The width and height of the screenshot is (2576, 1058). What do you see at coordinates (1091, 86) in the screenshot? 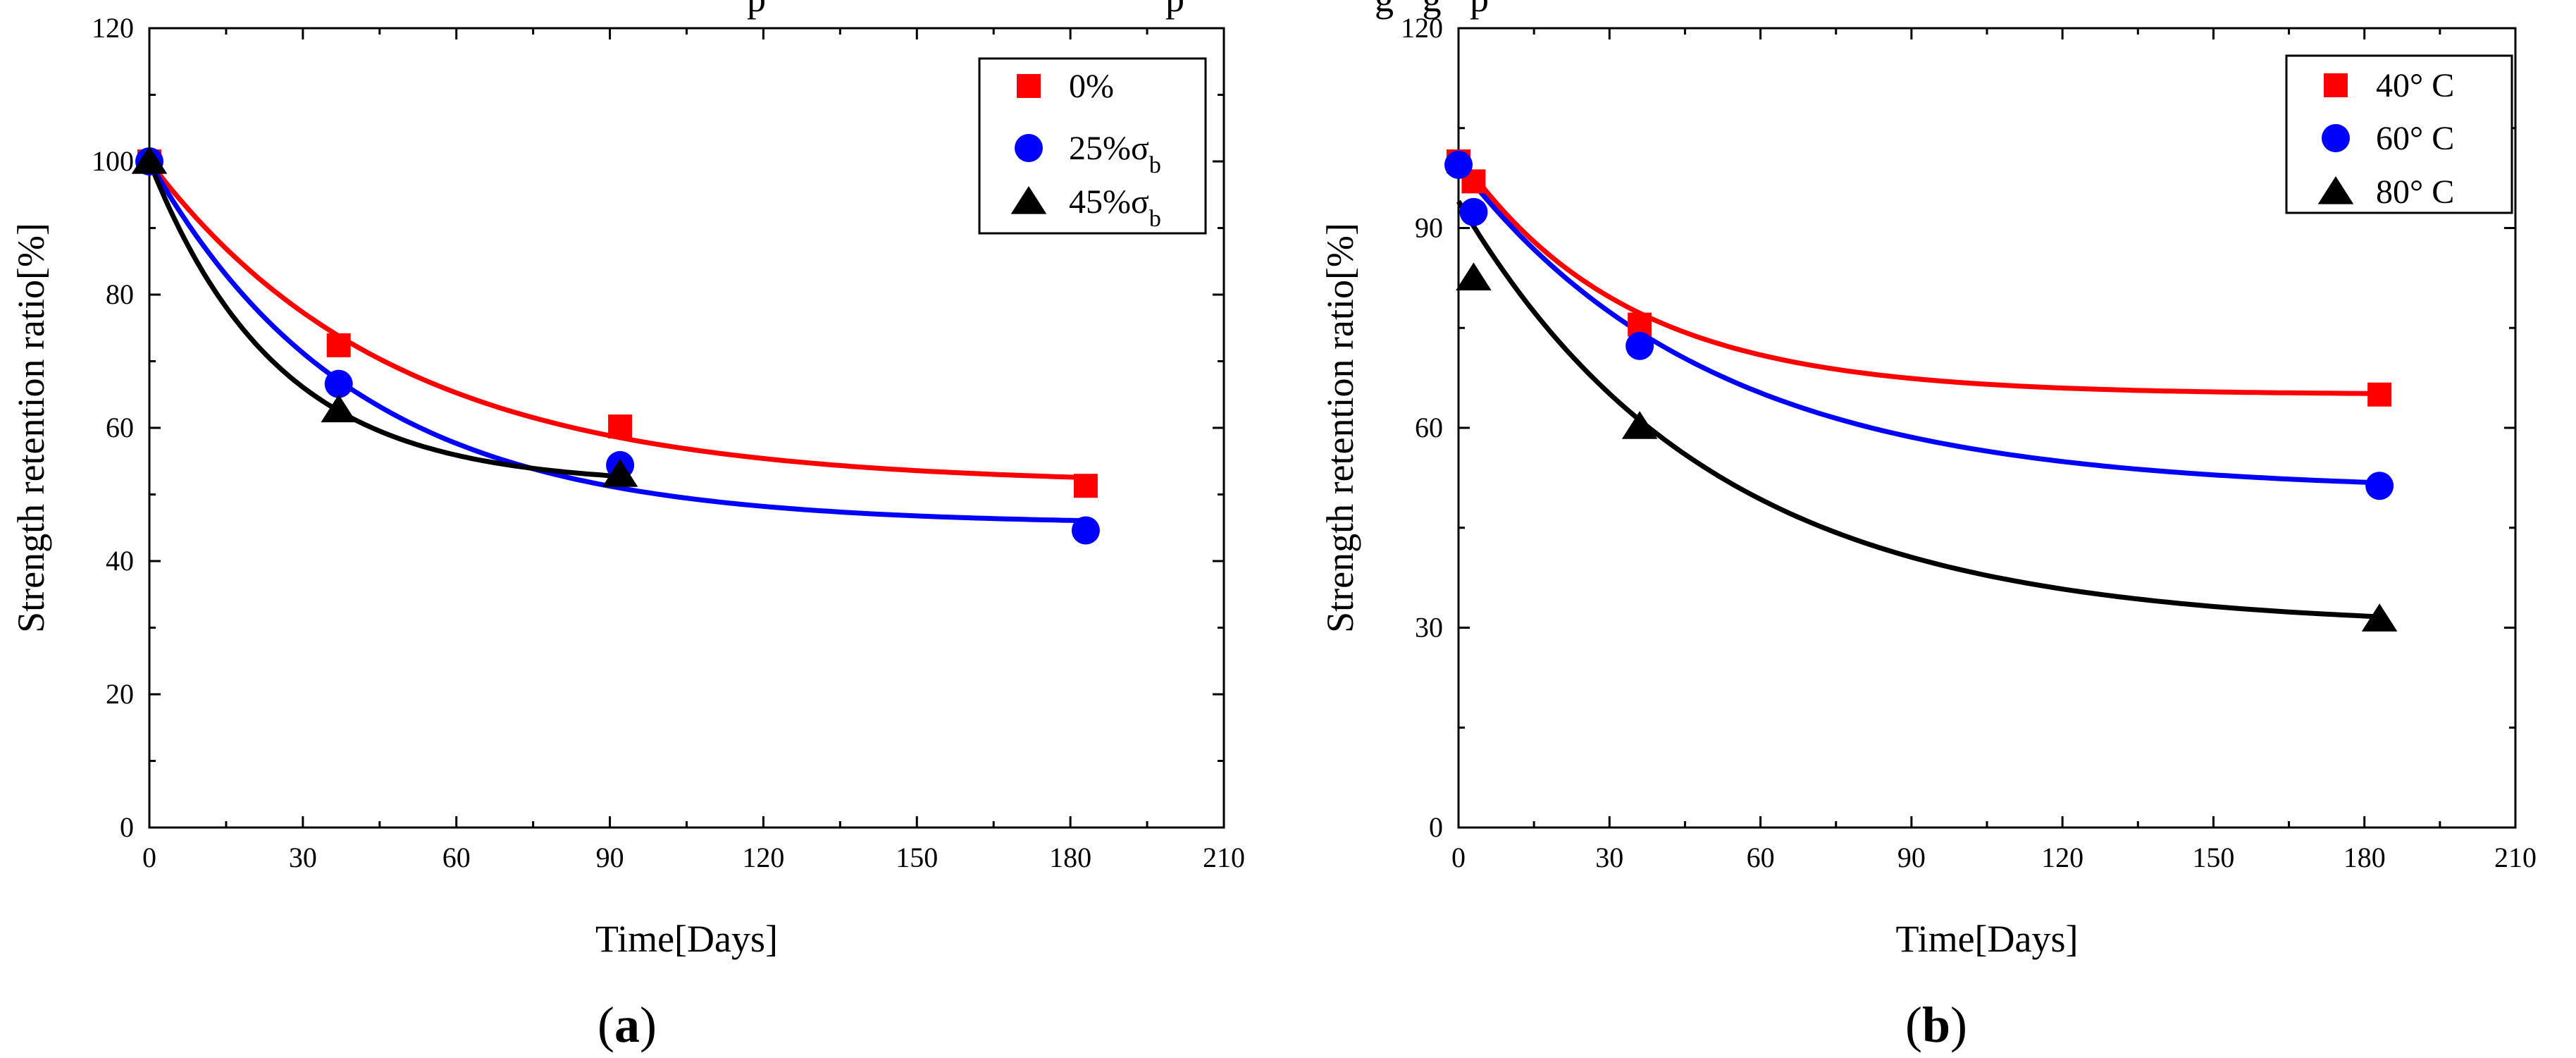
I see `legend-label: 0%` at bounding box center [1091, 86].